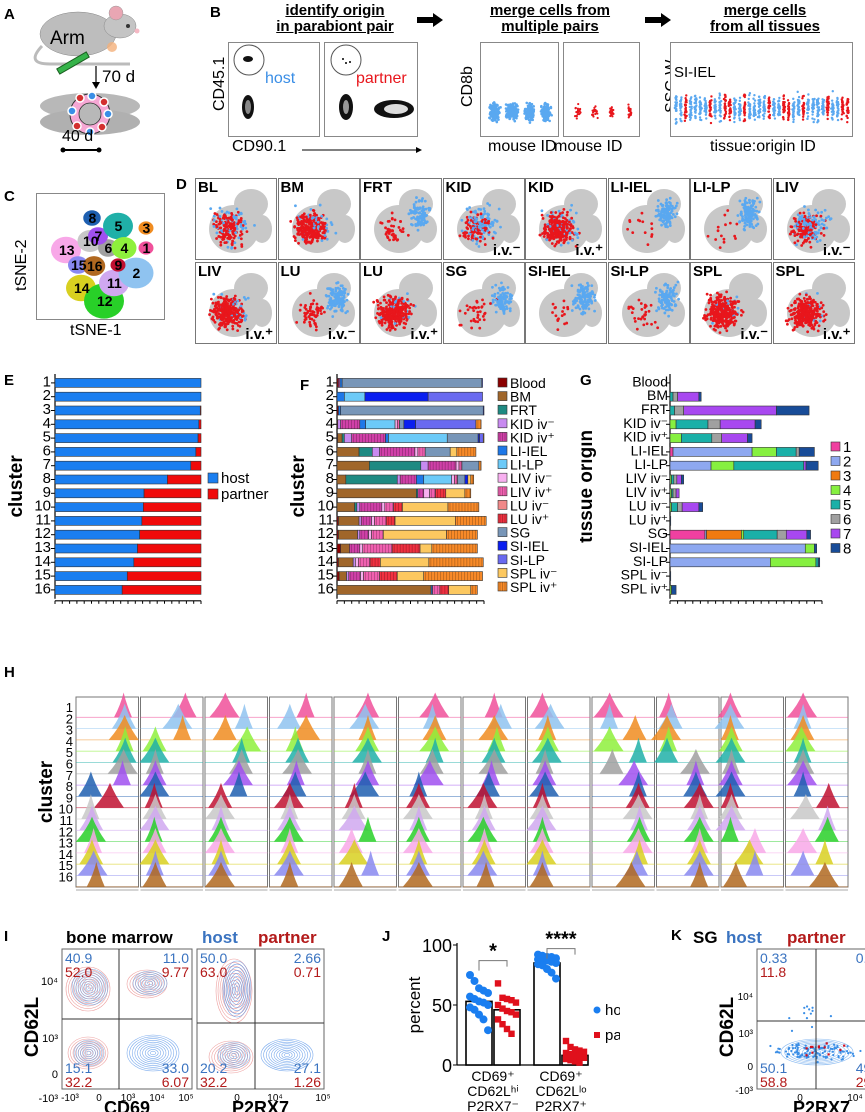 The width and height of the screenshot is (865, 1112). Describe the element at coordinates (79, 265) in the screenshot. I see `cluster-label-15: 15` at that location.